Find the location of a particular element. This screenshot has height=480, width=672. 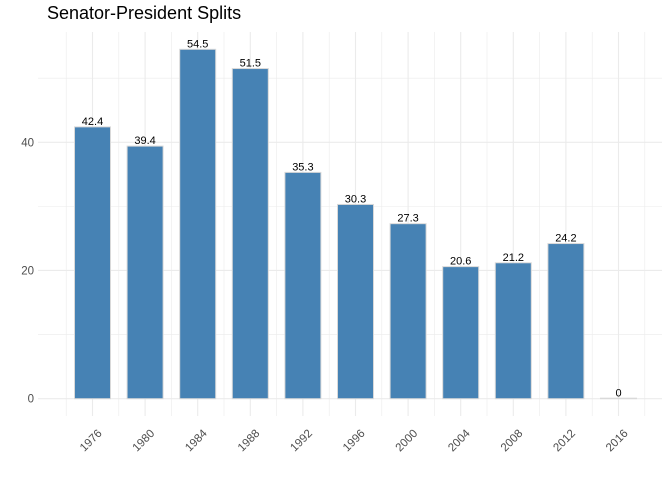

x-tick-label: 1976 is located at coordinates (91, 441).